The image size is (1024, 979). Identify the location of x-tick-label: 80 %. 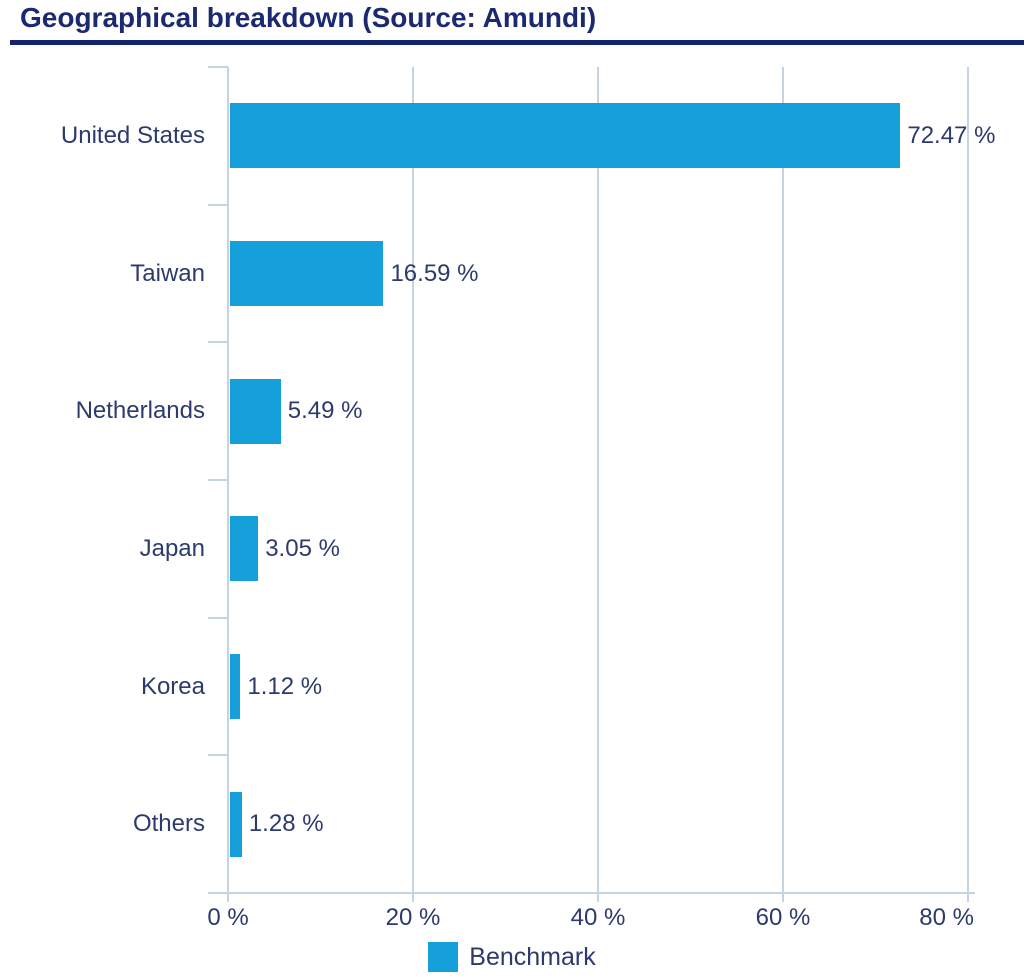
(946, 917).